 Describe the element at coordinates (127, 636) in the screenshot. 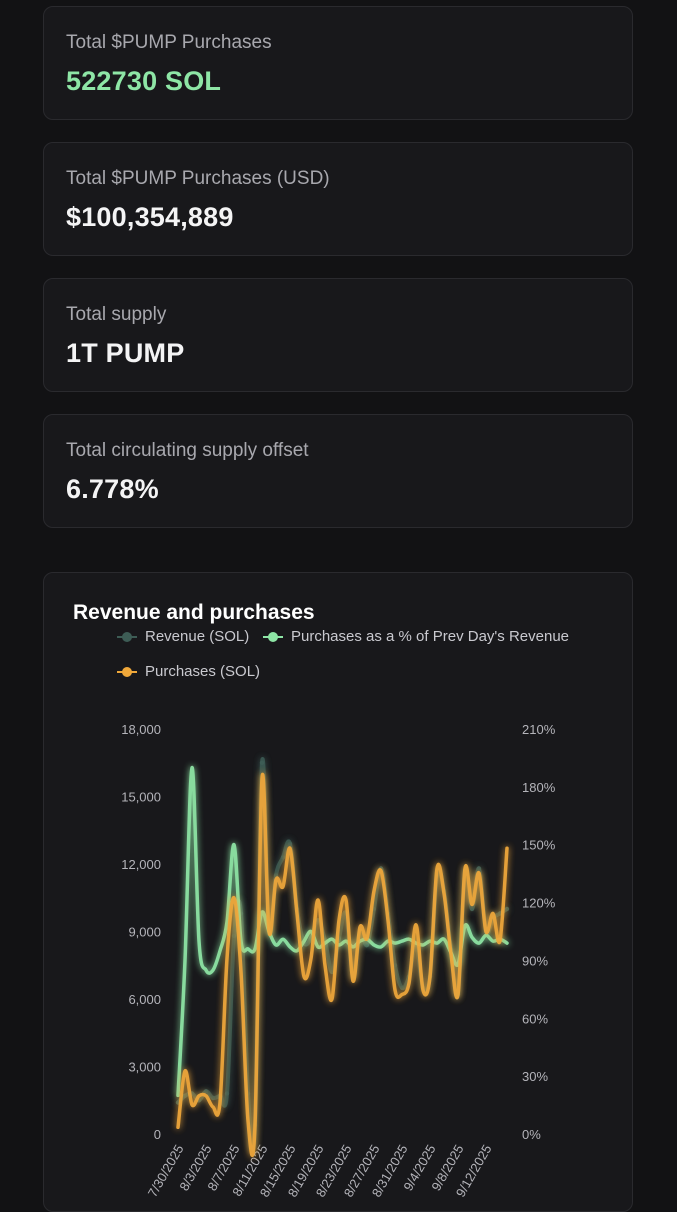

I see `legend-revenue-icon` at that location.